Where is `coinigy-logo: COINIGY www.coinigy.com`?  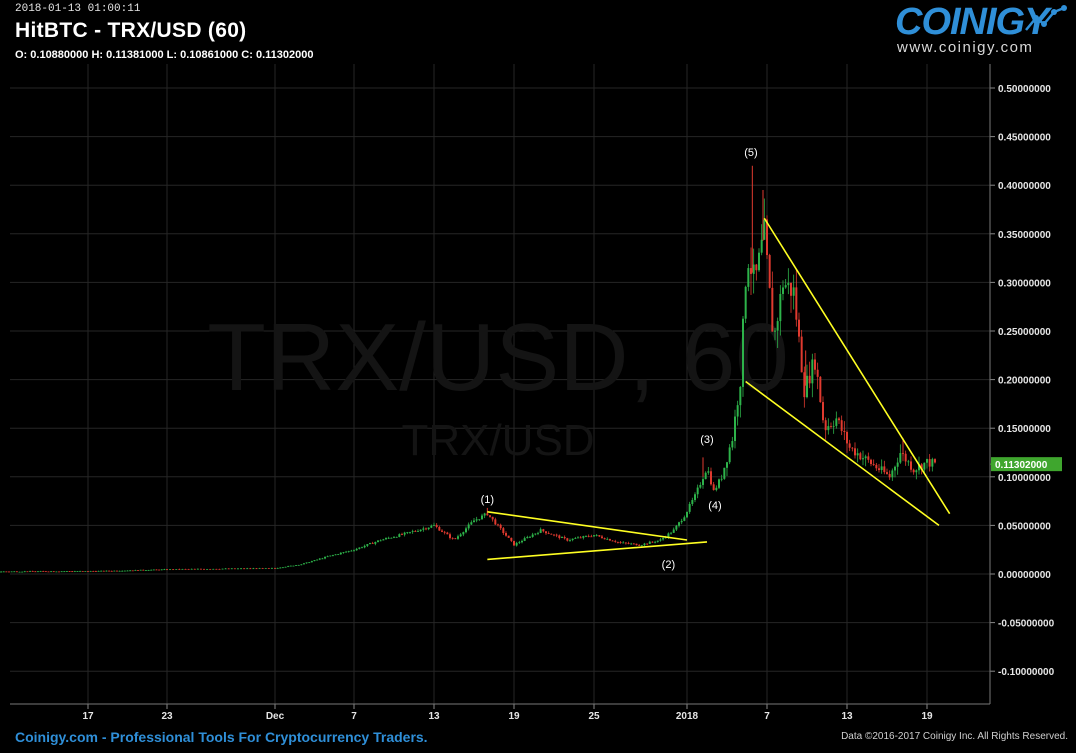 coinigy-logo: COINIGY www.coinigy.com is located at coordinates (980, 30).